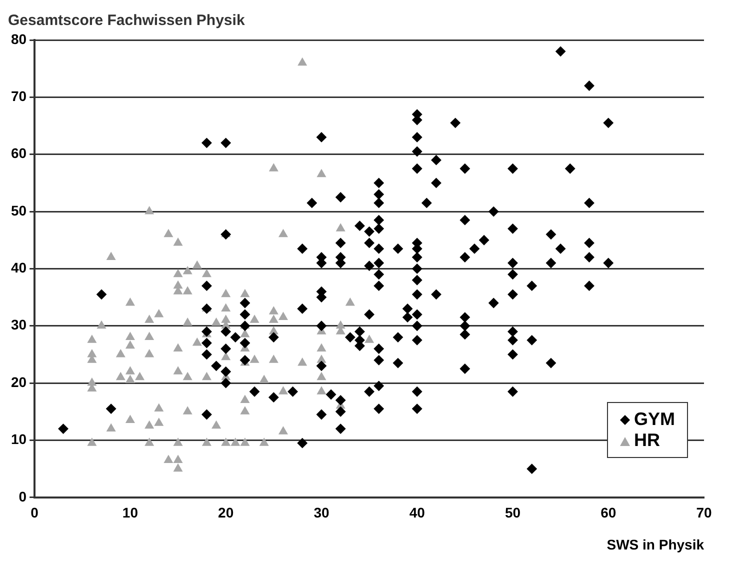  Describe the element at coordinates (704, 512) in the screenshot. I see `x-tick-label: 70` at that location.